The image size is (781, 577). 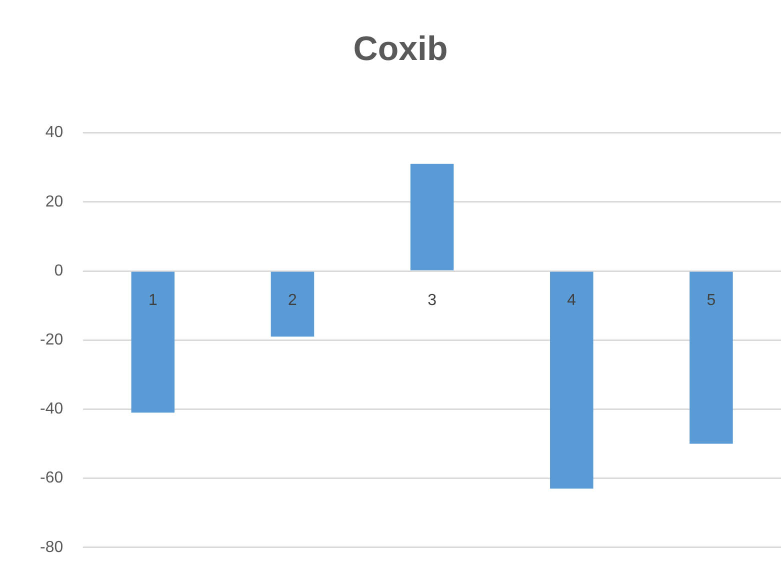 What do you see at coordinates (52, 478) in the screenshot?
I see `y-tick-label: -60` at bounding box center [52, 478].